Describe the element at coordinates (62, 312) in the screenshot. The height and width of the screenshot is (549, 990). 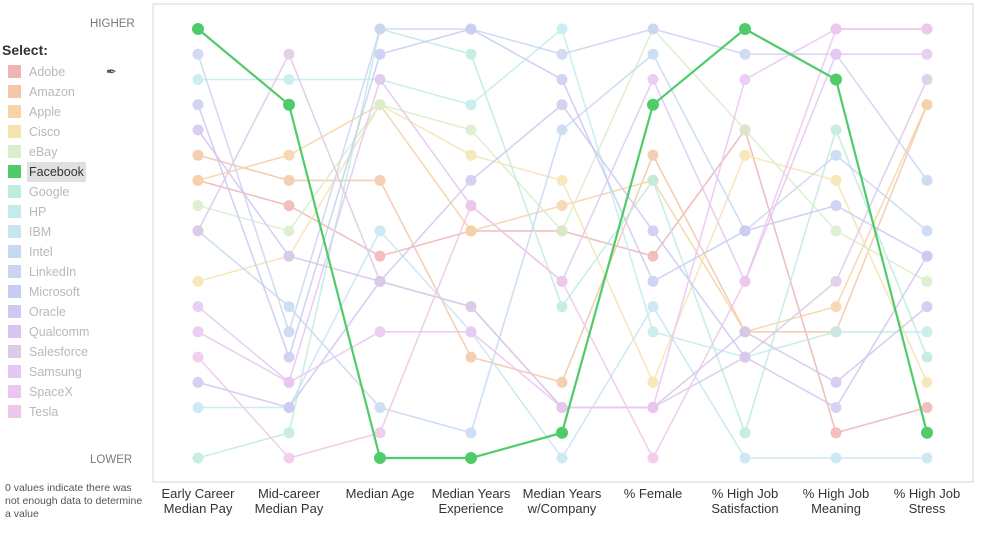
I see `legend-item-oracle: Oracle` at that location.